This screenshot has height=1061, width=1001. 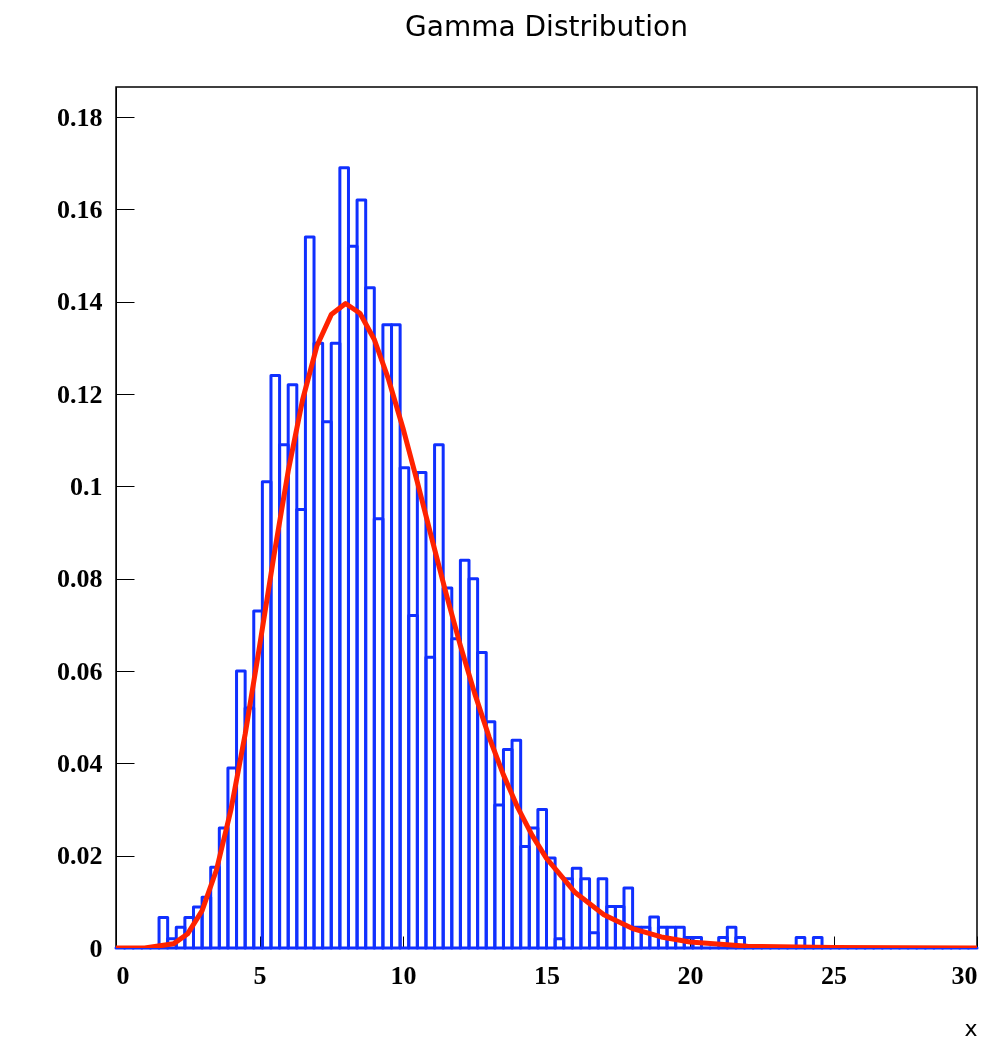 What do you see at coordinates (80, 209) in the screenshot?
I see `y-tick-label: 0.16` at bounding box center [80, 209].